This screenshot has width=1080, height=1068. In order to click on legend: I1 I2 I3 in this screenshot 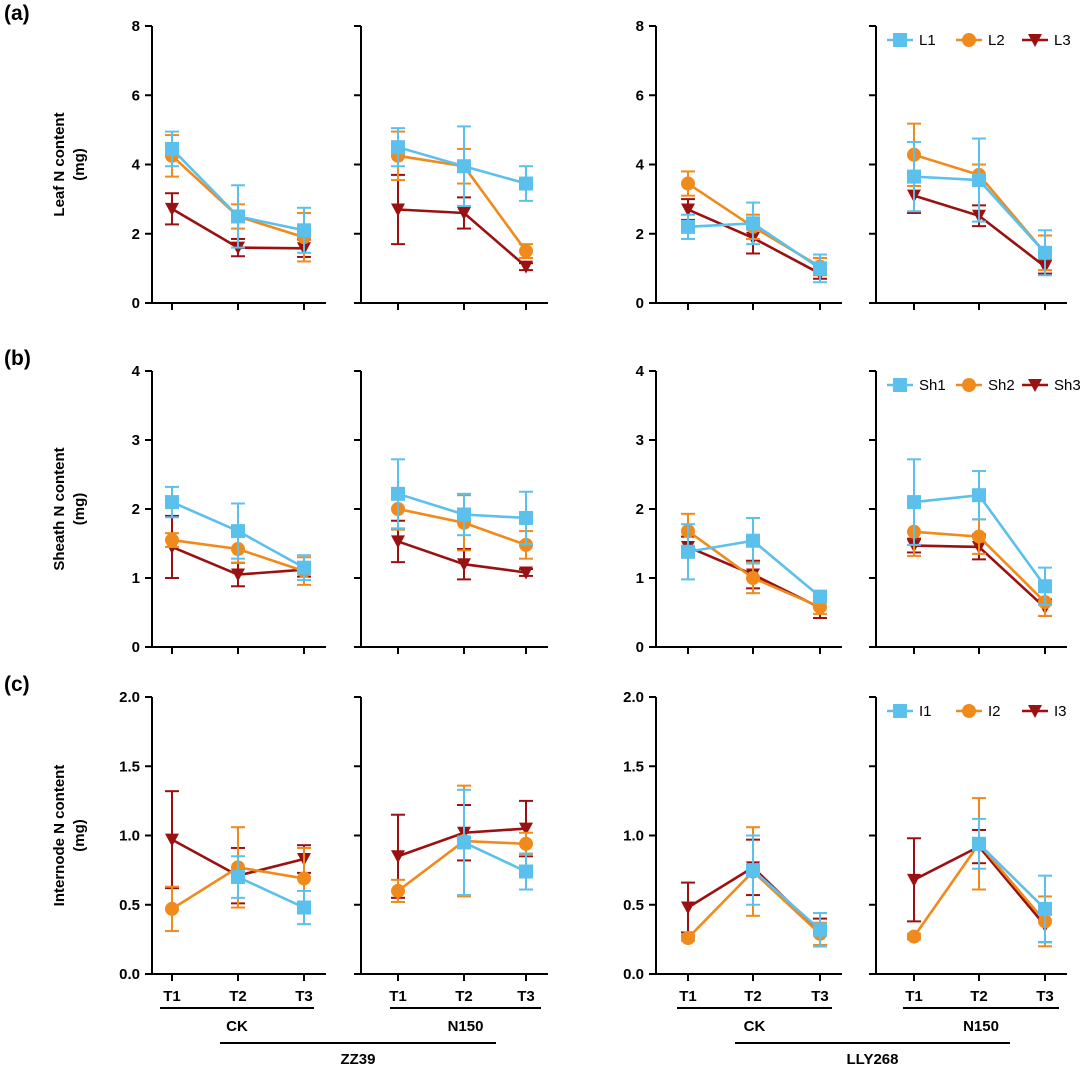, I will do `click(977, 711)`.